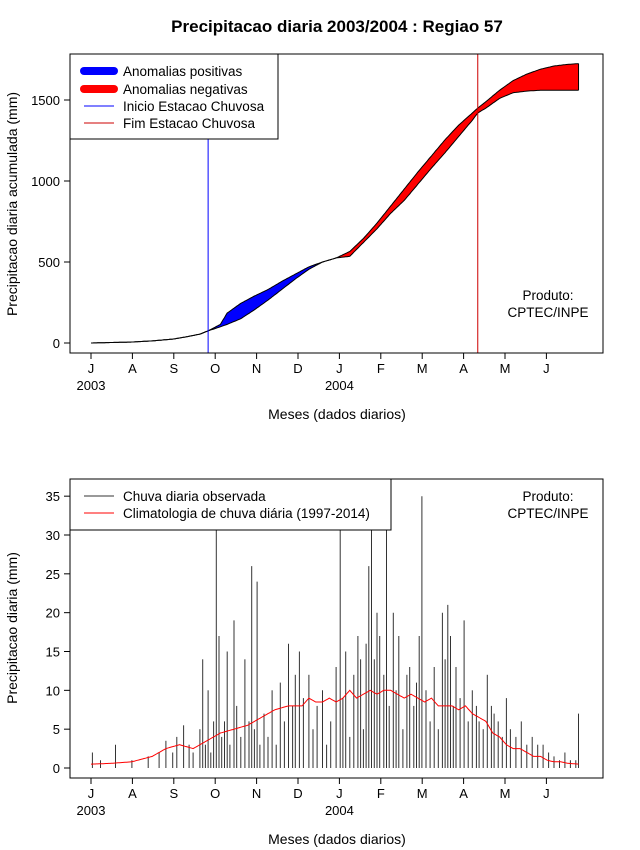  I want to click on y-tick-label: 1000, so click(45, 181).